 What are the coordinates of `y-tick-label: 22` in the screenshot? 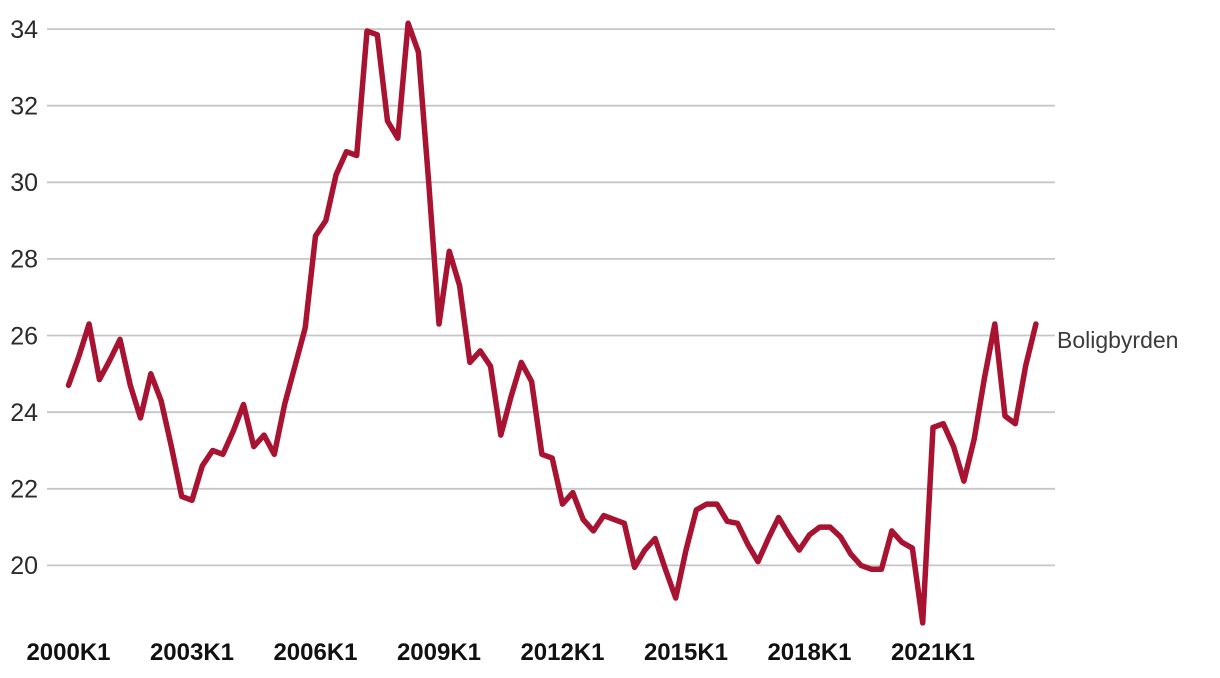 It's located at (24, 490).